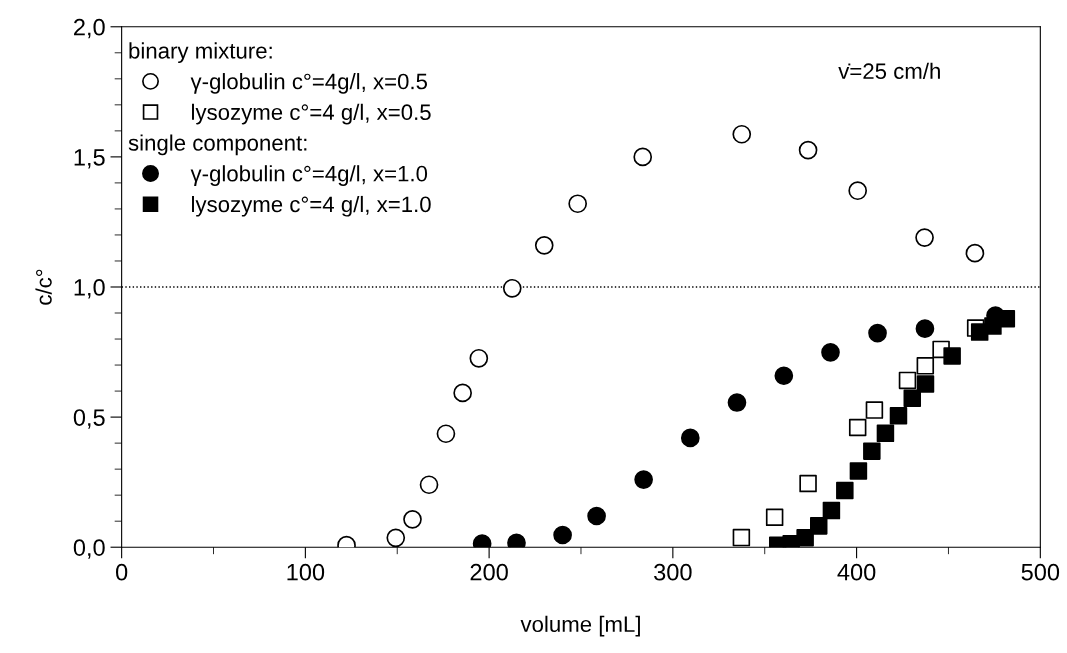 The height and width of the screenshot is (653, 1067). Describe the element at coordinates (889, 71) in the screenshot. I see `annotation: v̇=25 cm/h` at that location.